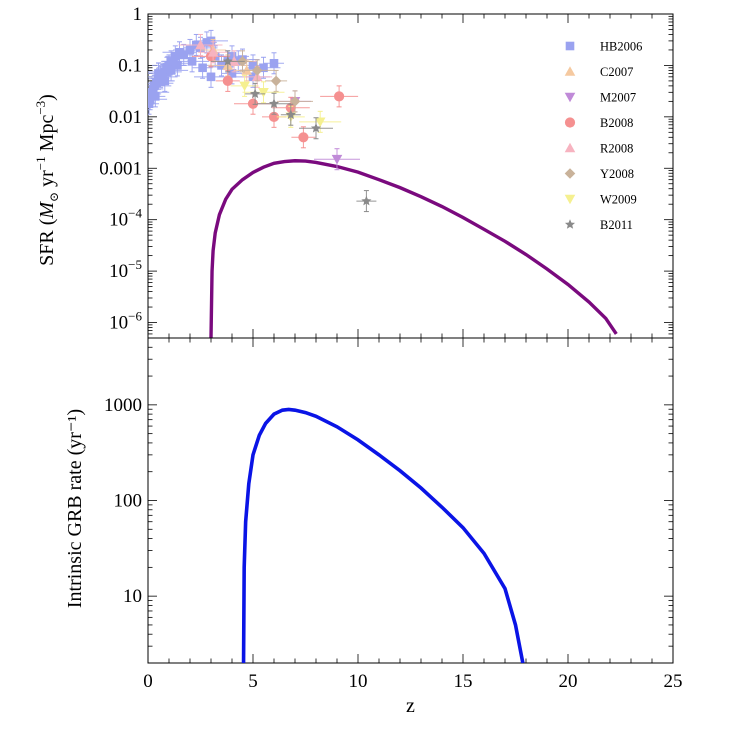 The width and height of the screenshot is (747, 729). Describe the element at coordinates (570, 122) in the screenshot. I see `legend-marker-B2008` at that location.